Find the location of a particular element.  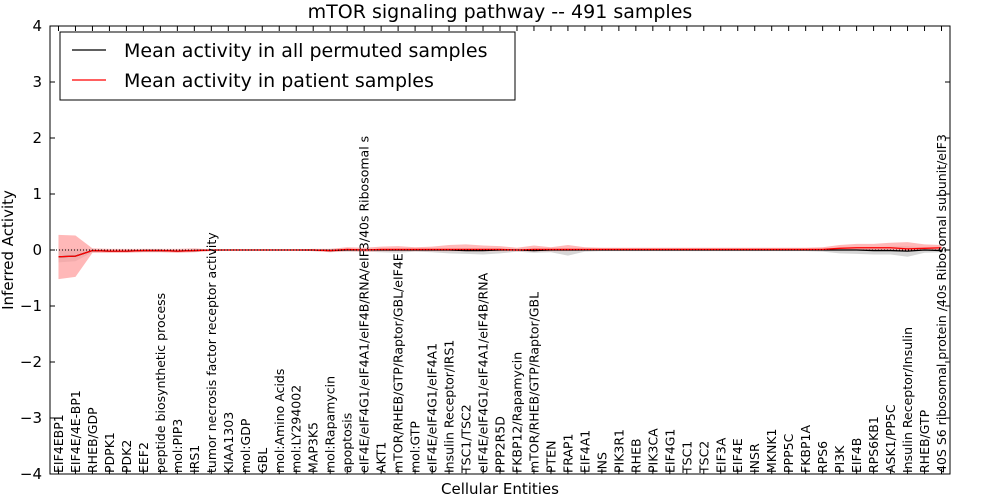

x-category-label: MAP3K5 is located at coordinates (313, 447).